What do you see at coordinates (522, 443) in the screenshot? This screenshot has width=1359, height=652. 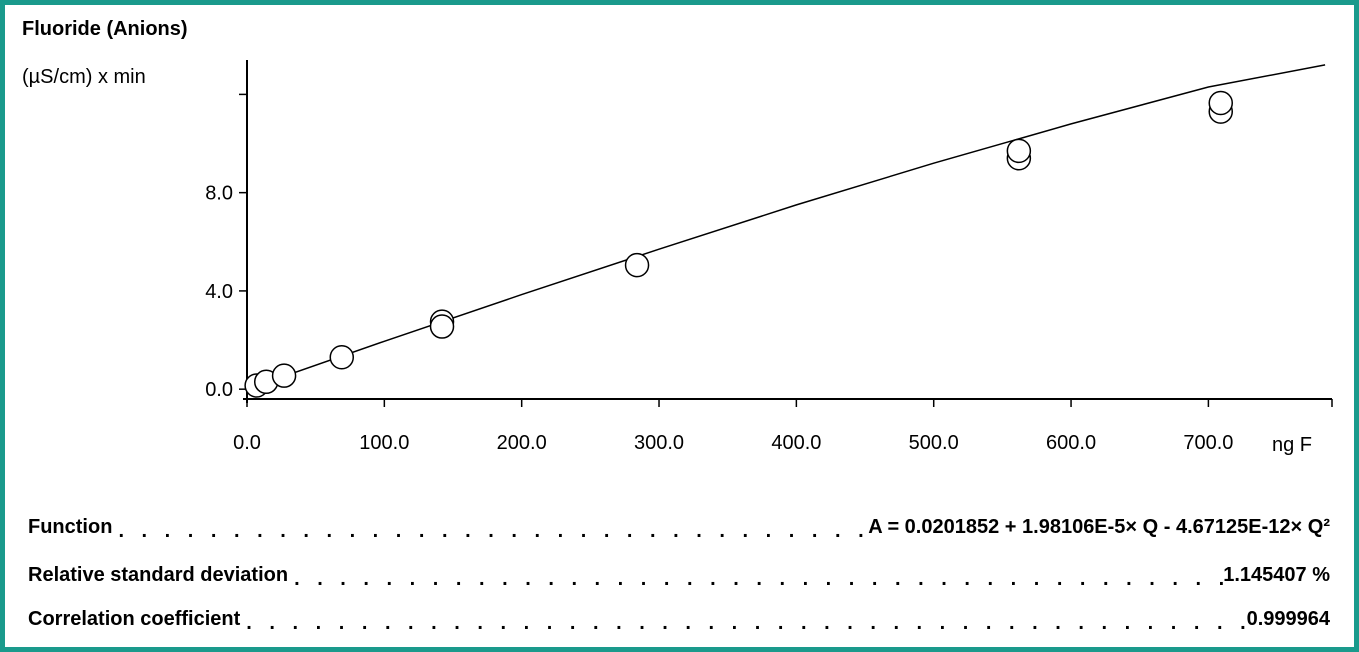 I see `x-tick-label: 200.0` at bounding box center [522, 443].